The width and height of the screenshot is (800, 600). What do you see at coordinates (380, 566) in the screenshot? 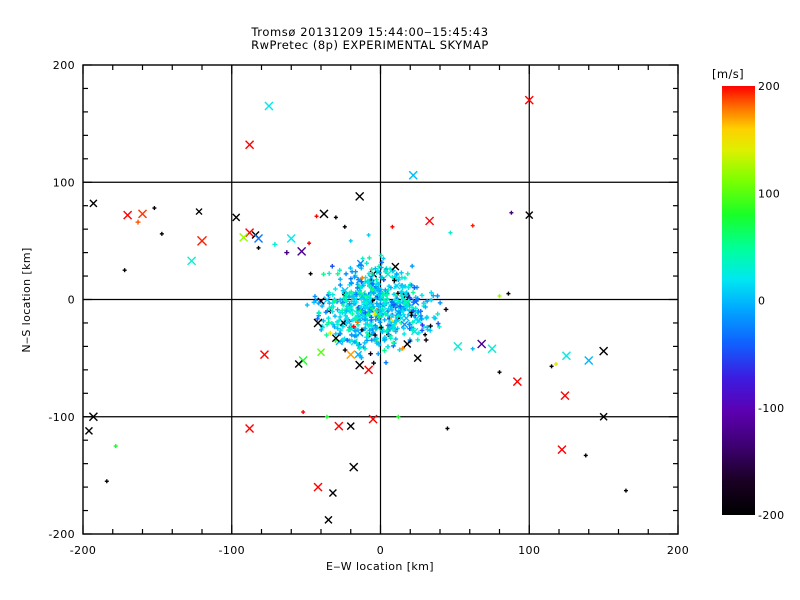
I see `x-axis-label: E‒W location [km]` at bounding box center [380, 566].